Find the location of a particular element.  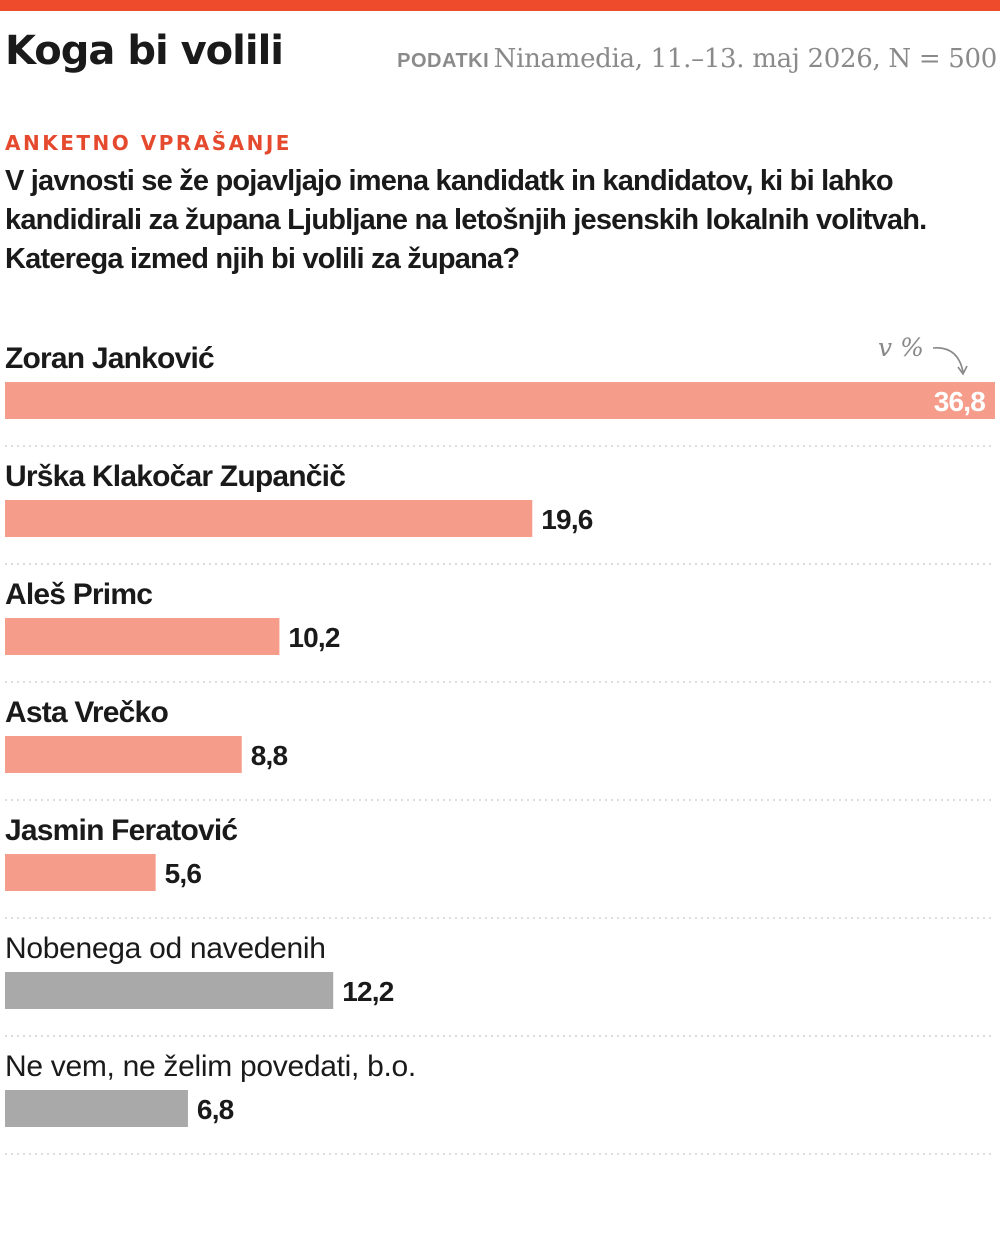

value-label: 8,8 is located at coordinates (269, 755).